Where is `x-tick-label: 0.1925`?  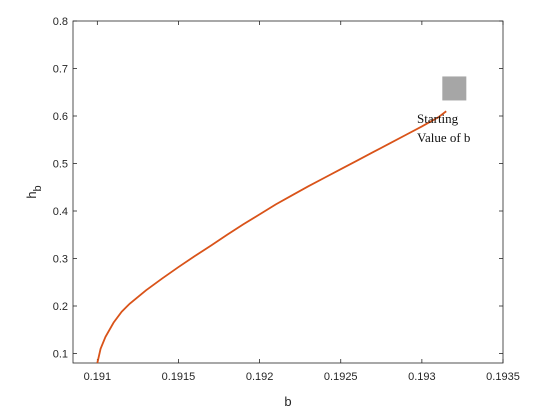 x-tick-label: 0.1925 is located at coordinates (341, 377).